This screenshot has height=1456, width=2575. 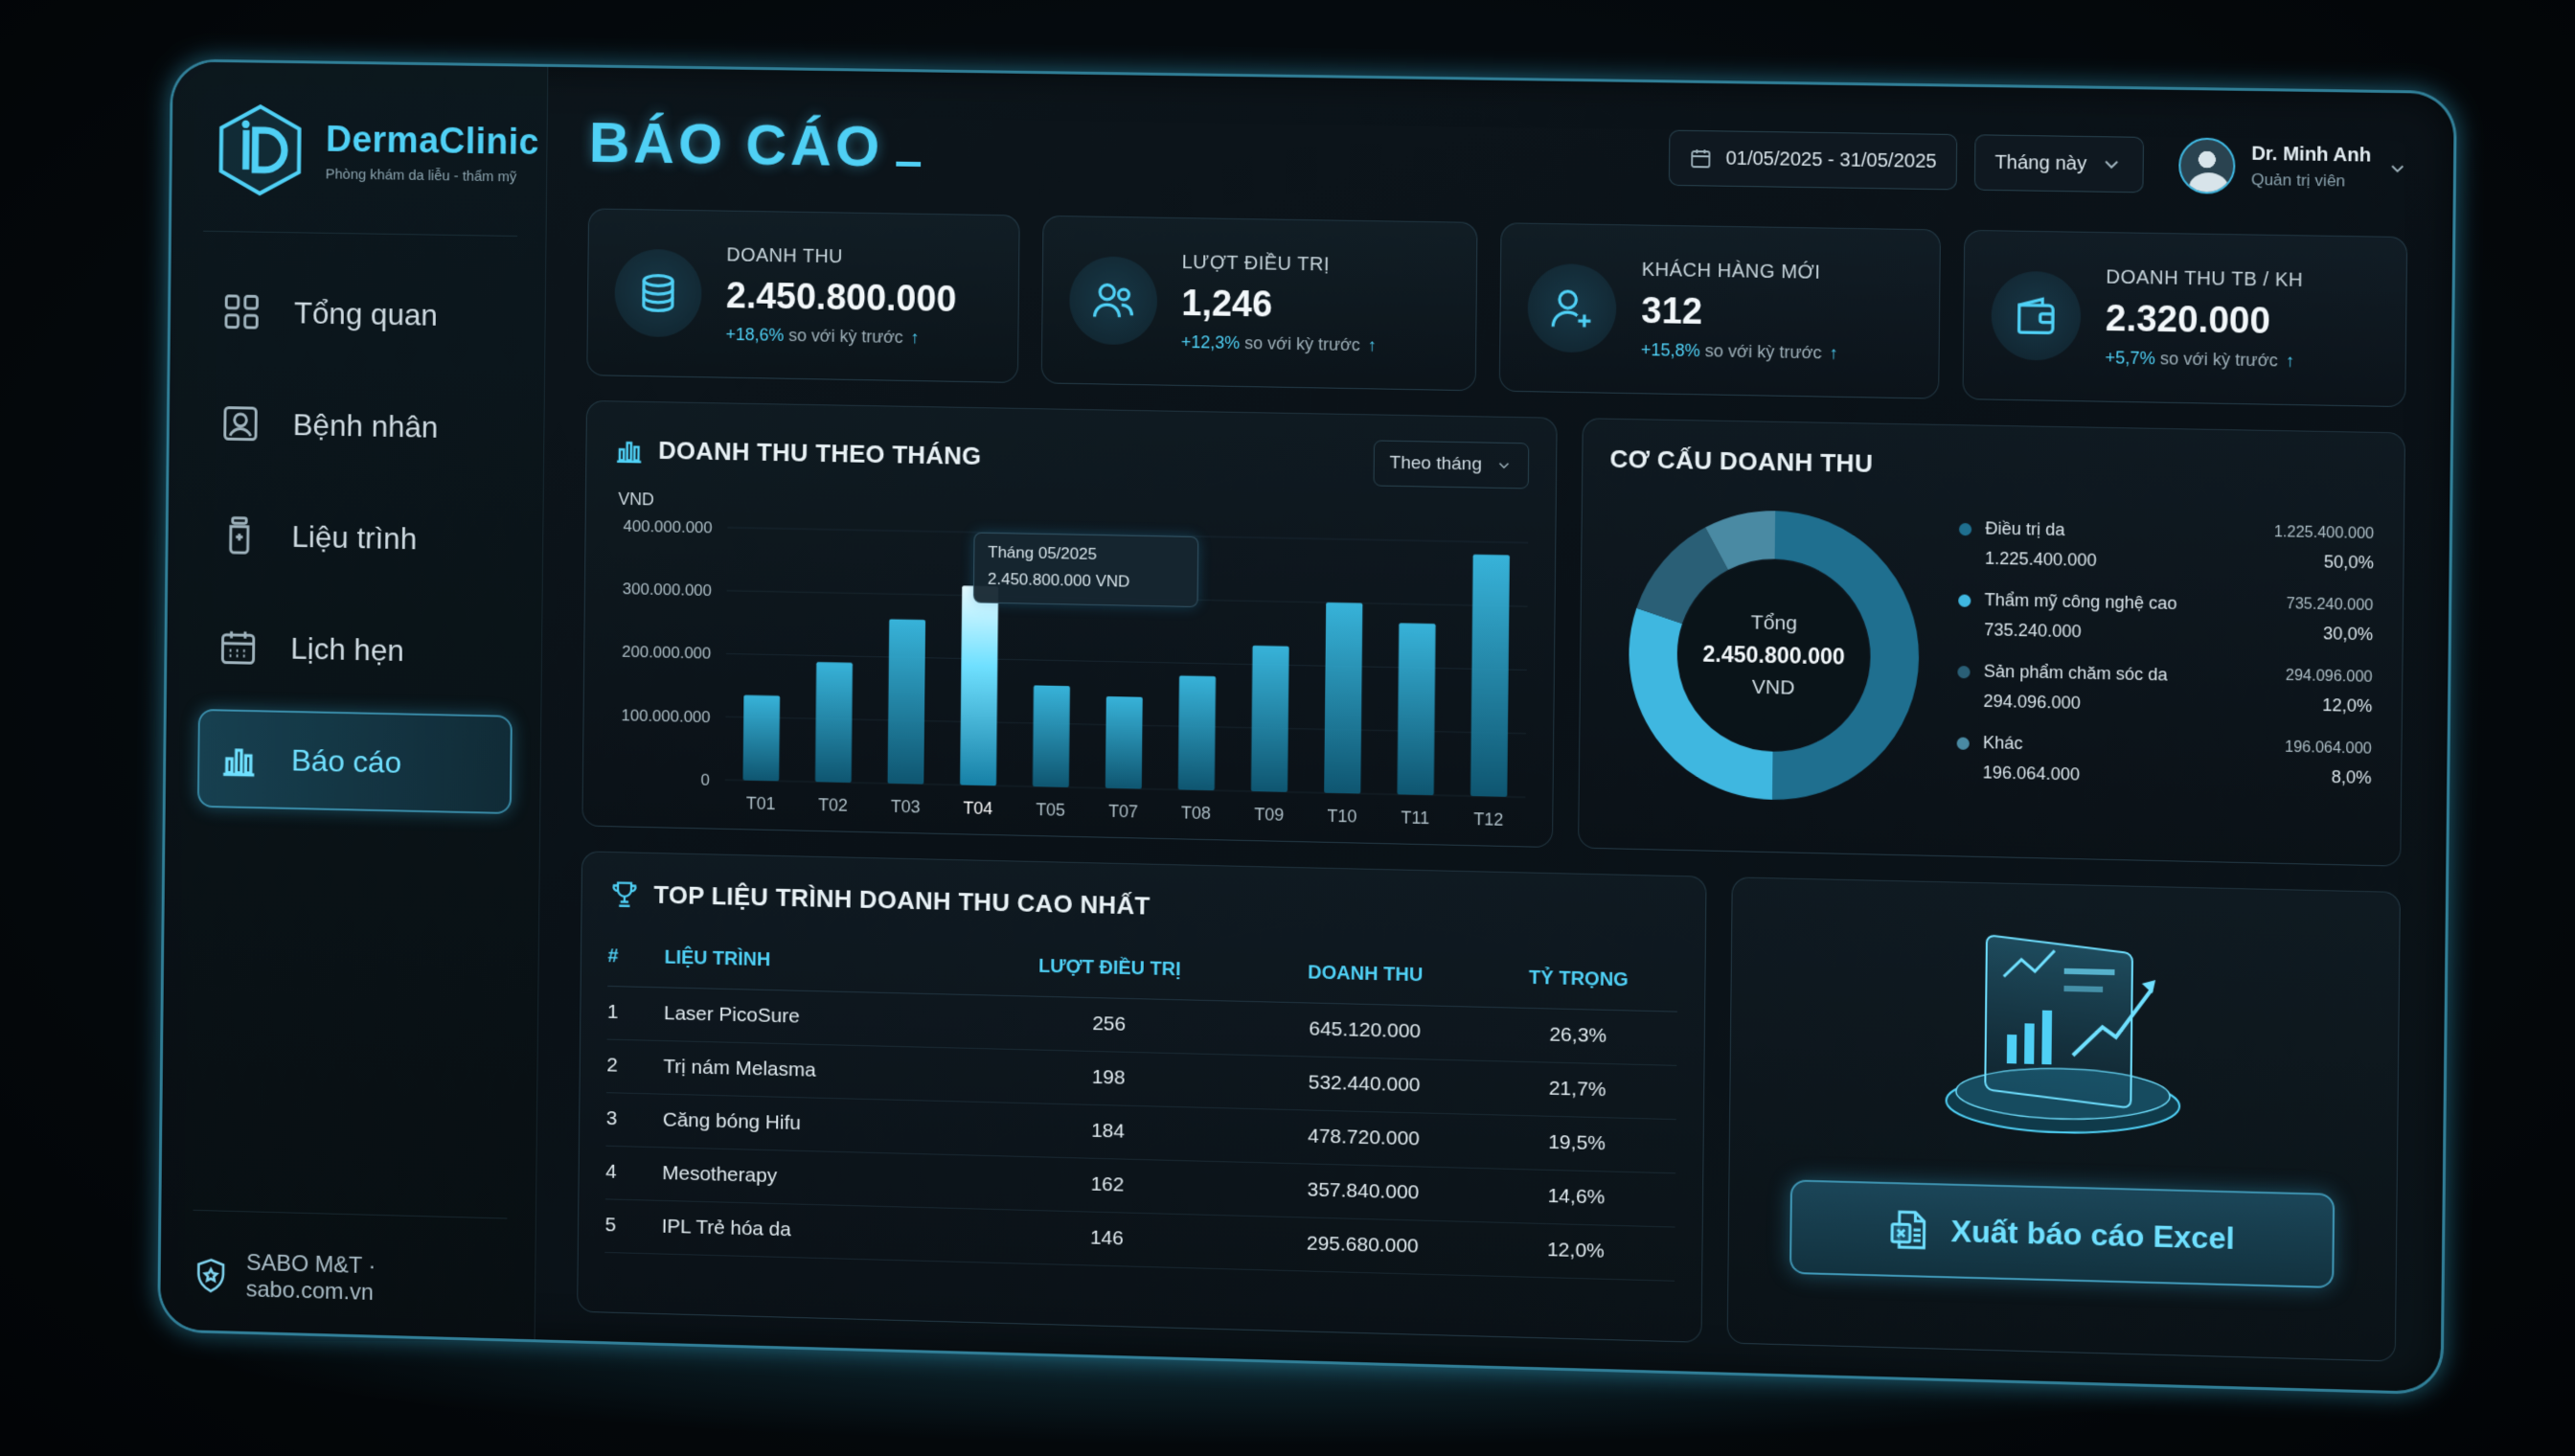 What do you see at coordinates (1269, 815) in the screenshot?
I see `x-tick-label: T09` at bounding box center [1269, 815].